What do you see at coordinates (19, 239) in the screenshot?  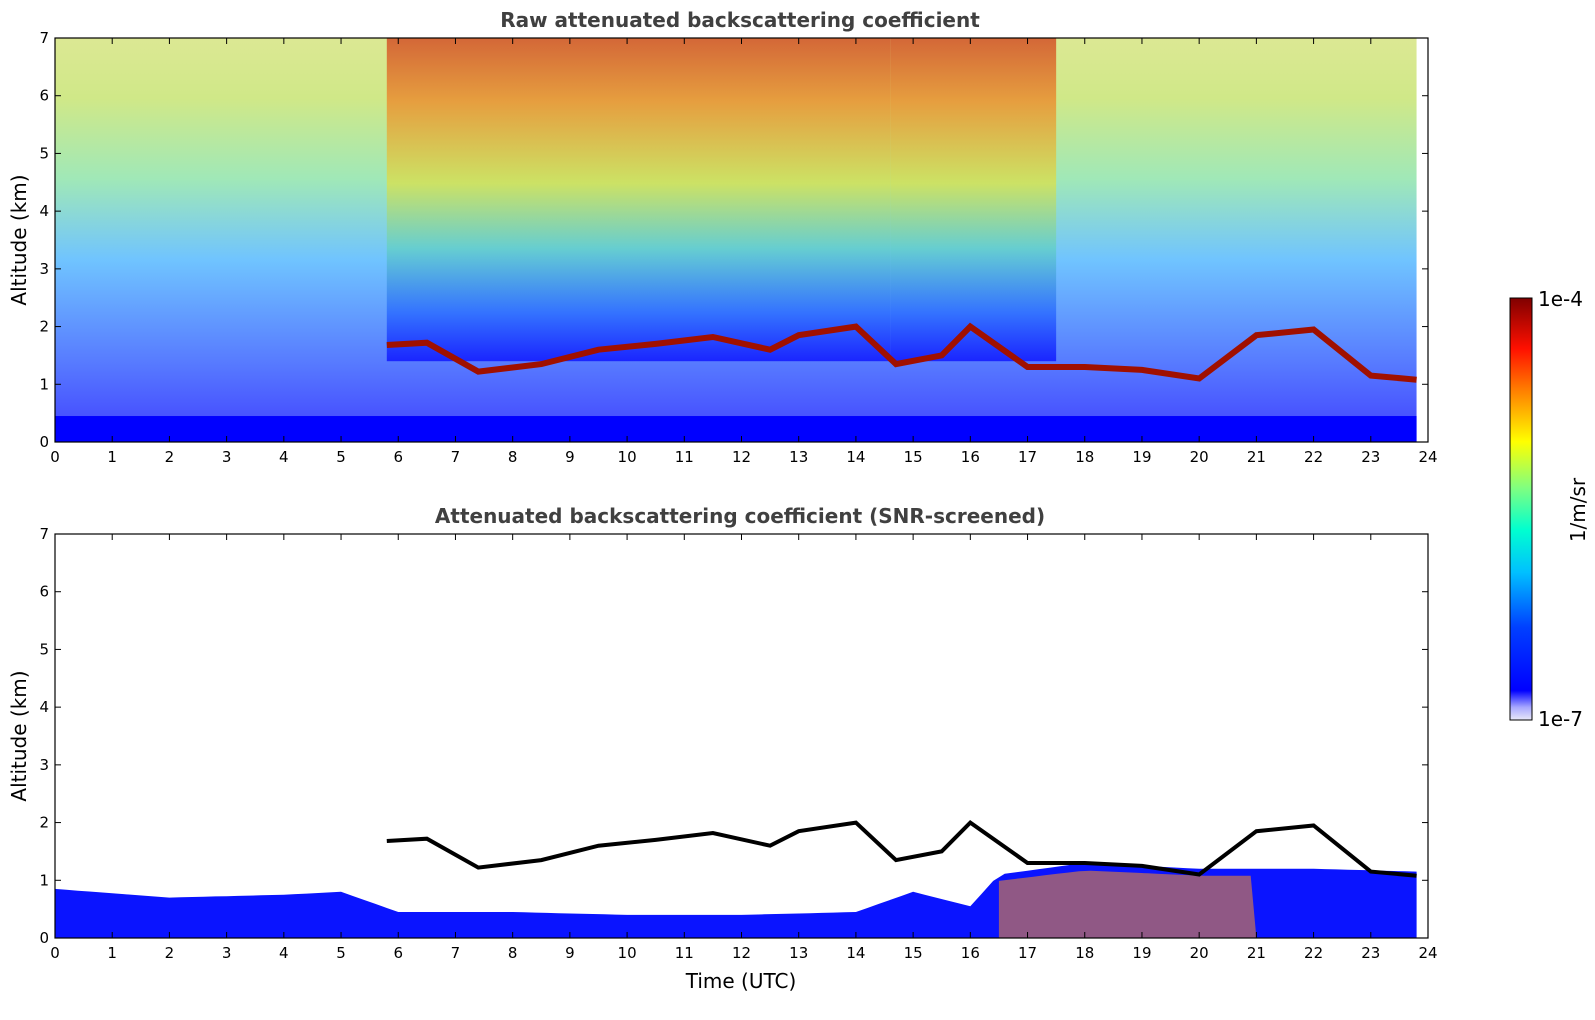 I see `panel-raw-ylabel: Altitude (km)` at bounding box center [19, 239].